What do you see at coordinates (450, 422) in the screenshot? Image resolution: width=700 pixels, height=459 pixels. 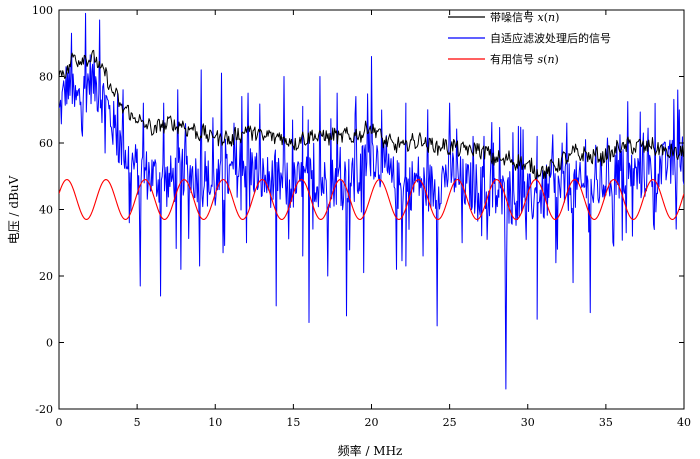 I see `x-tick-label: 25` at bounding box center [450, 422].